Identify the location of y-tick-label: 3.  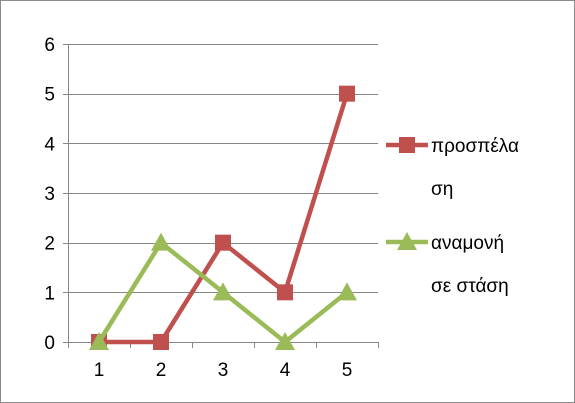
(49, 194).